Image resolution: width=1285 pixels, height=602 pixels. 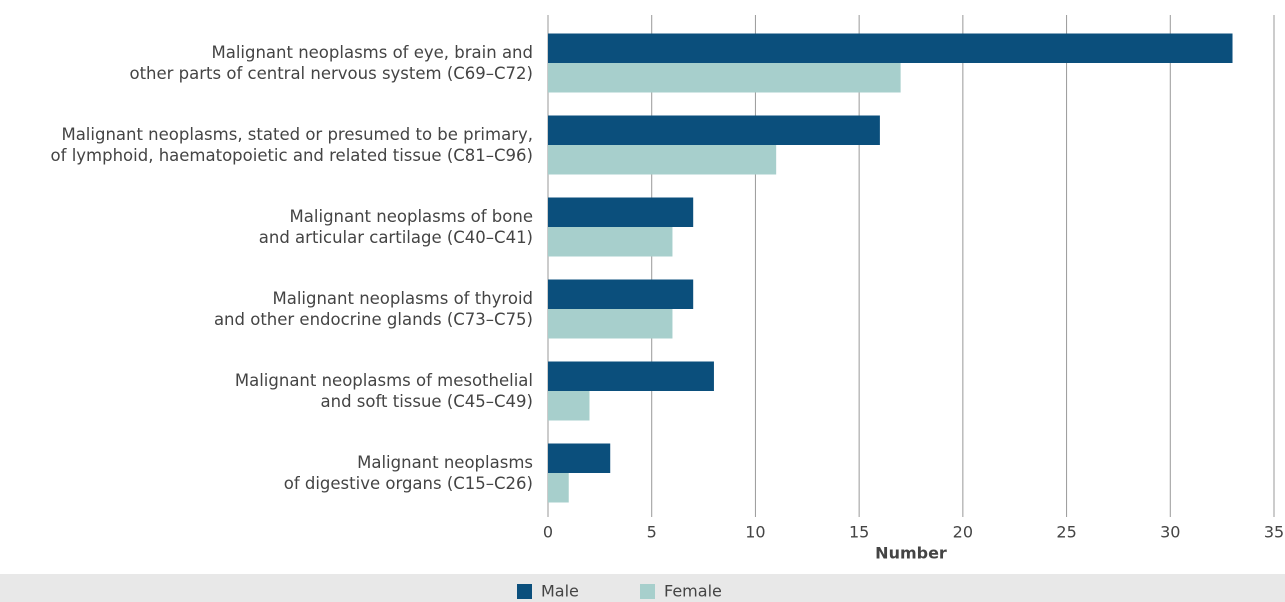 I want to click on x-tick-label: 5, so click(x=652, y=532).